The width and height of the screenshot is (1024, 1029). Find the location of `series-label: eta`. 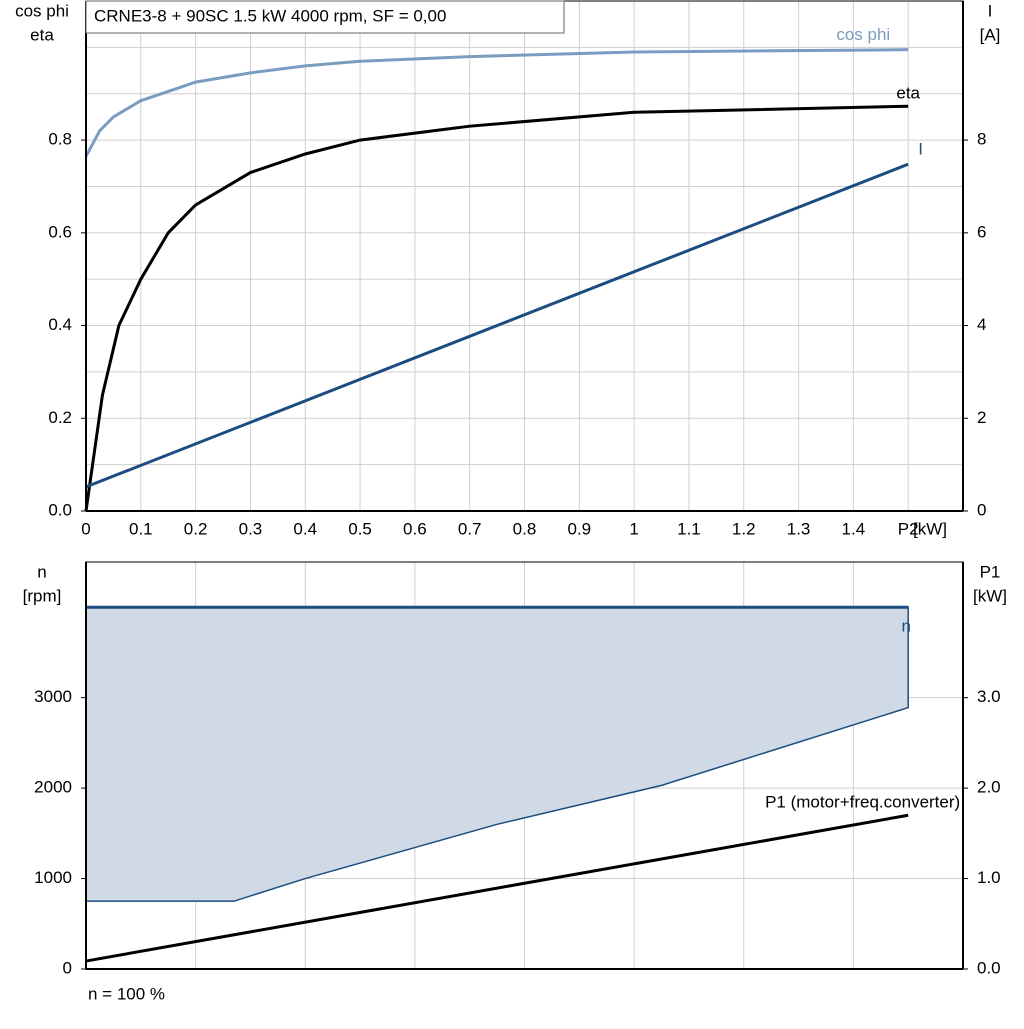

series-label: eta is located at coordinates (908, 93).